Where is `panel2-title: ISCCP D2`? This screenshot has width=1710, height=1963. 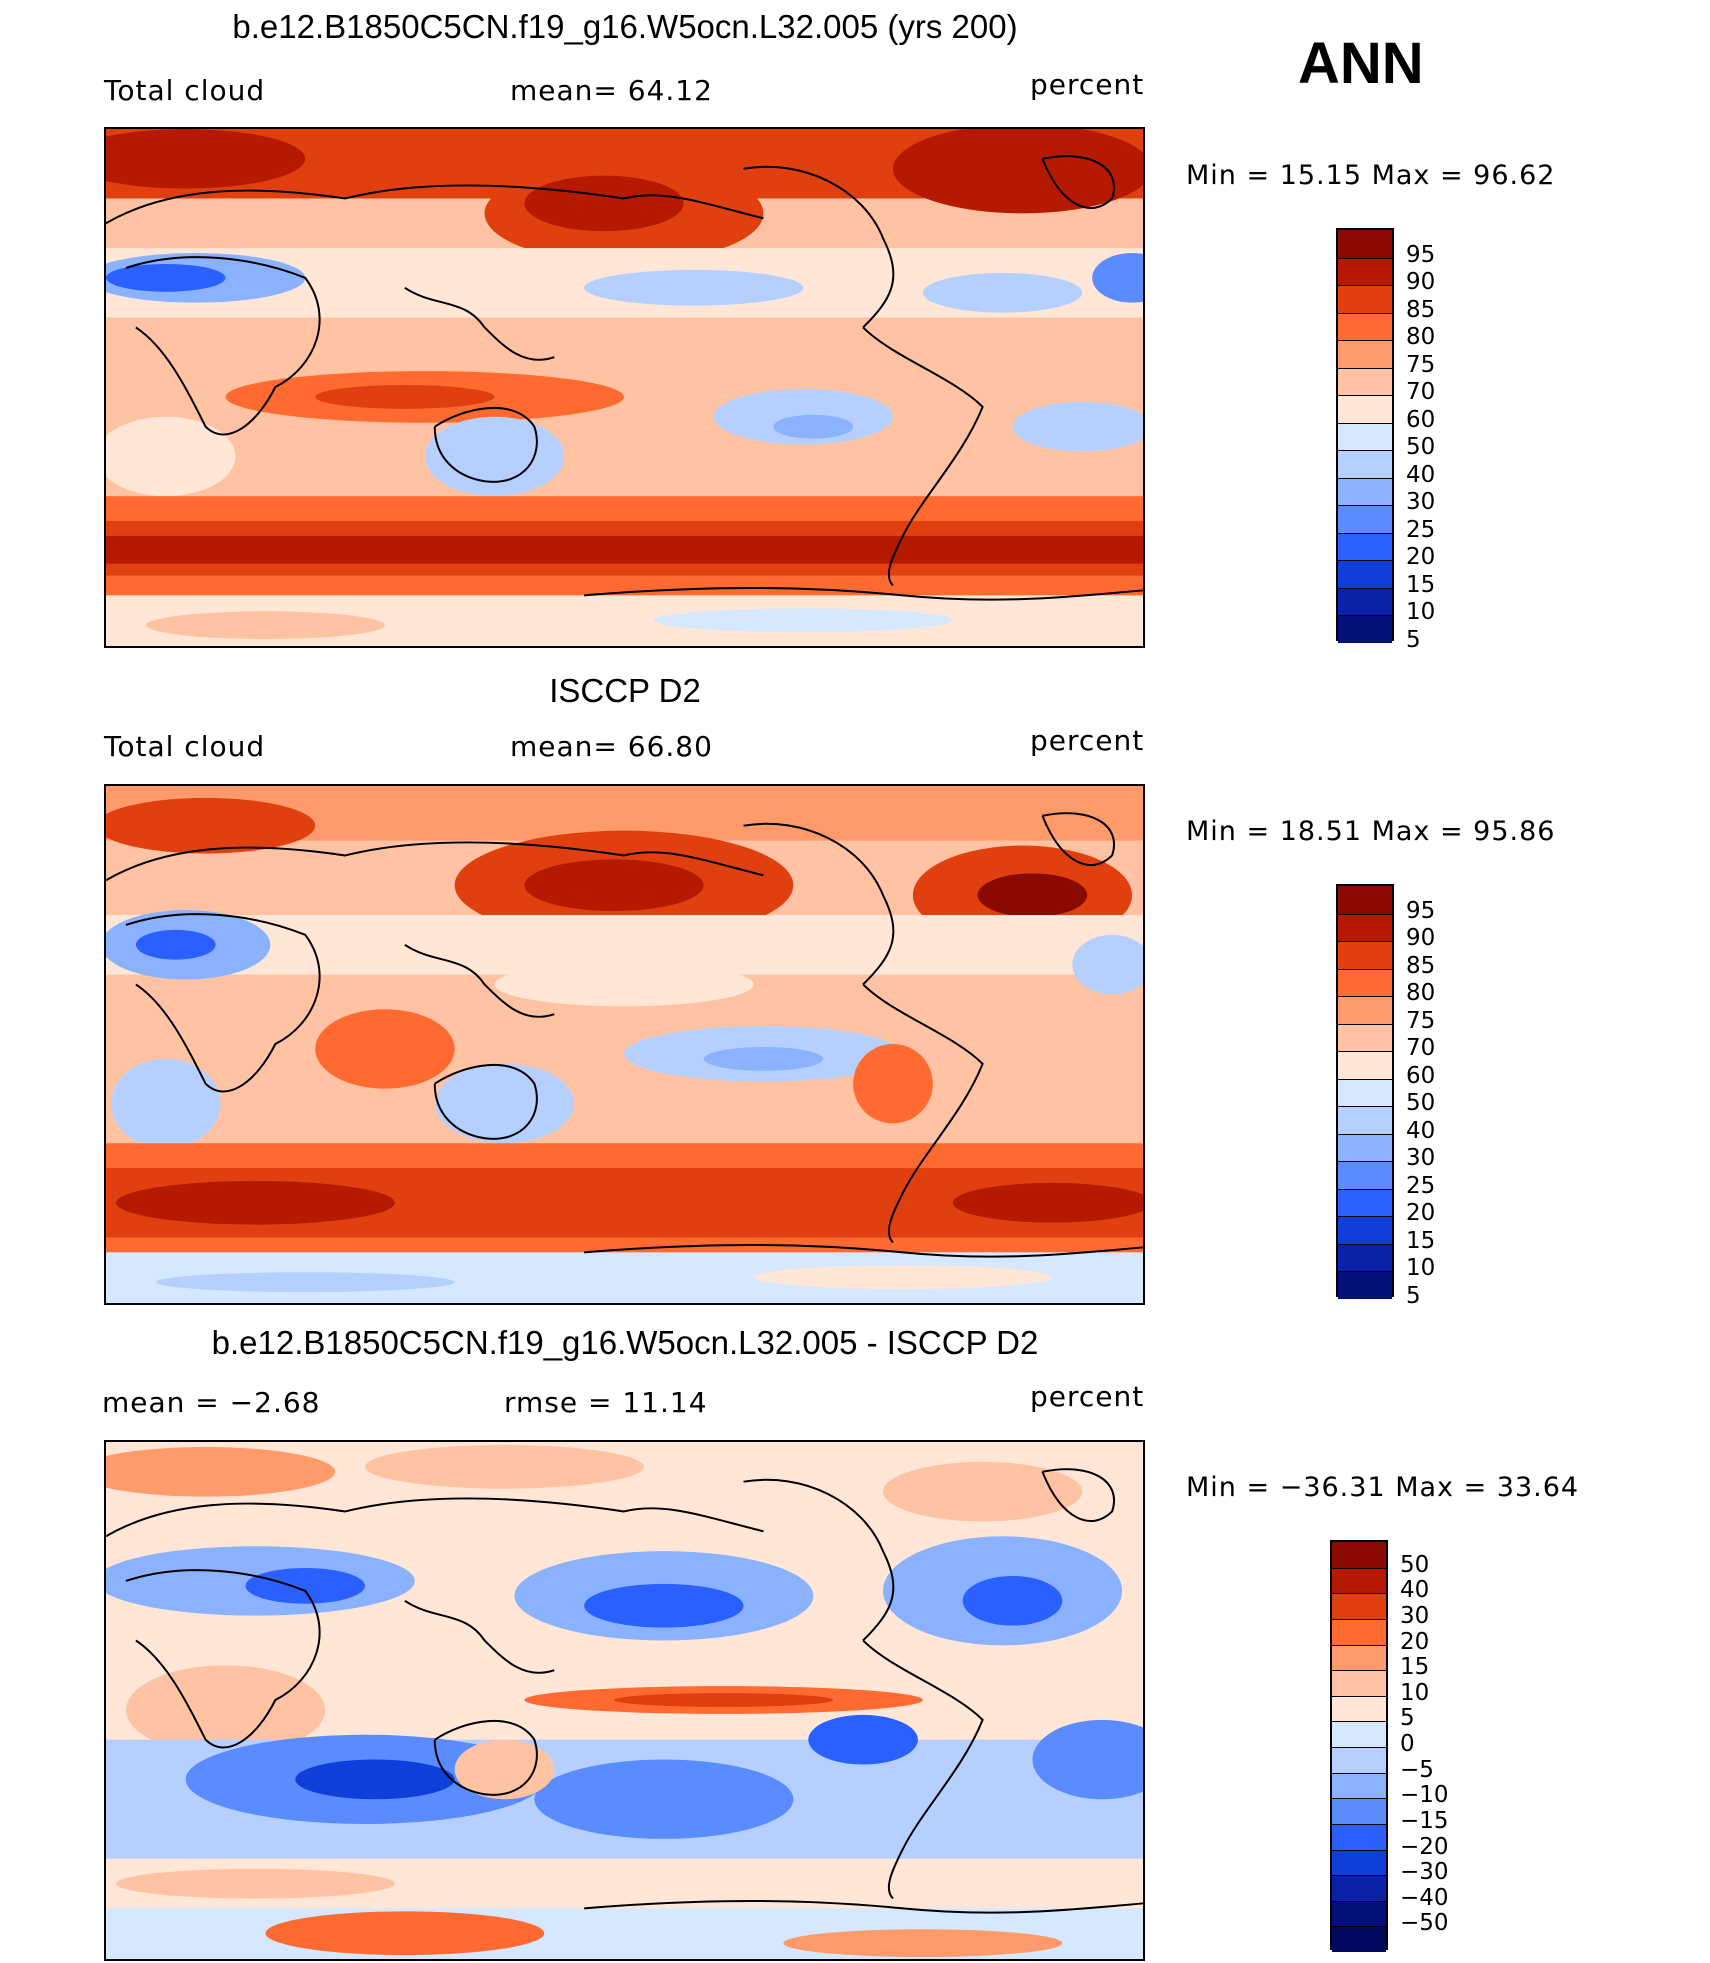 panel2-title: ISCCP D2 is located at coordinates (625, 690).